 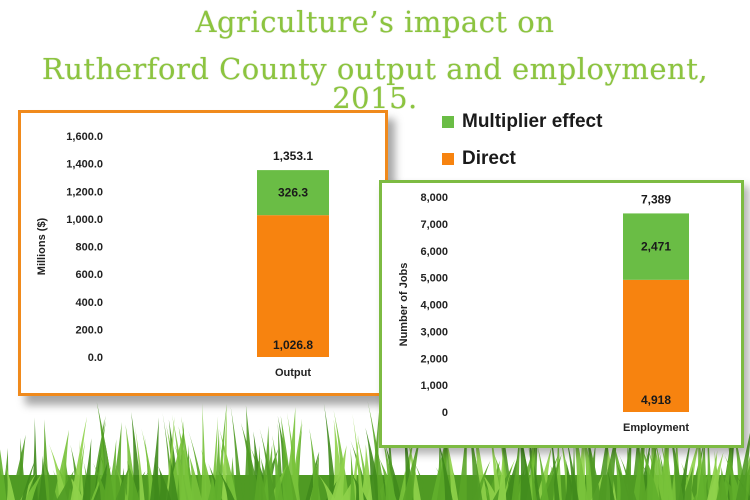 What do you see at coordinates (434, 252) in the screenshot?
I see `employment-y-tick-label: 6,000` at bounding box center [434, 252].